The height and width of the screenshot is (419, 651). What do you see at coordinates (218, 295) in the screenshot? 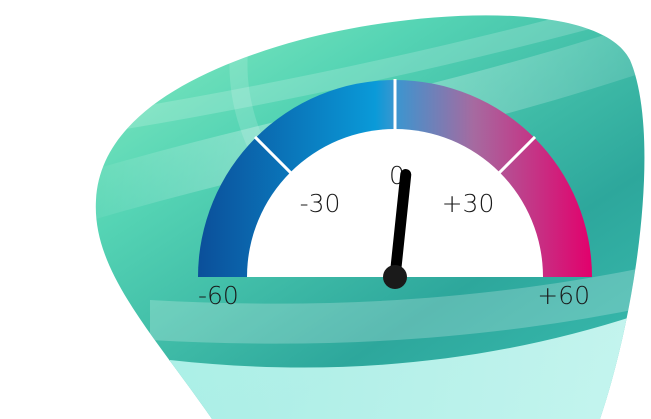
I see `label-min: -60` at bounding box center [218, 295].